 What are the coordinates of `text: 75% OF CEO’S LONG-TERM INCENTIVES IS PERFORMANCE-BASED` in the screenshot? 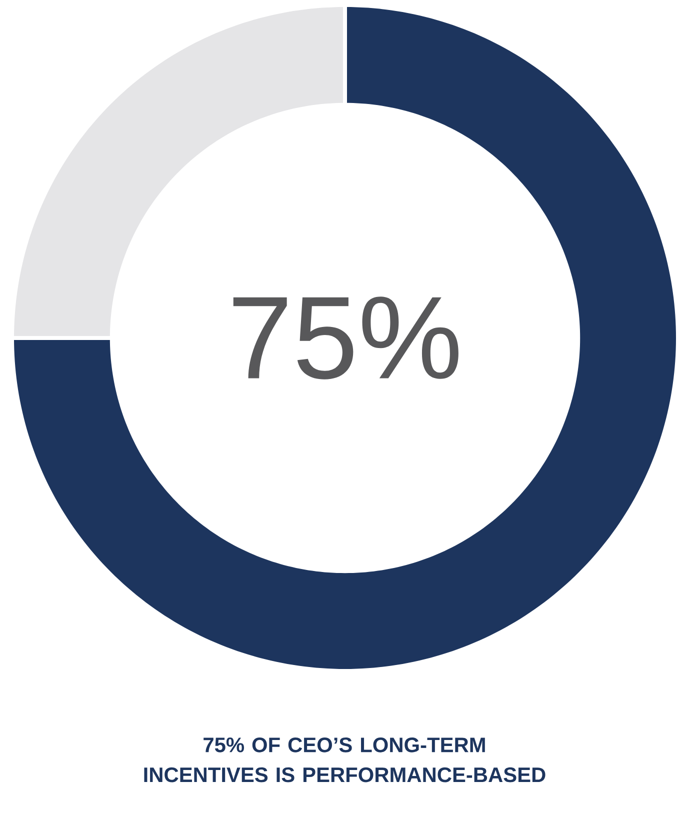 It's located at (345, 760).